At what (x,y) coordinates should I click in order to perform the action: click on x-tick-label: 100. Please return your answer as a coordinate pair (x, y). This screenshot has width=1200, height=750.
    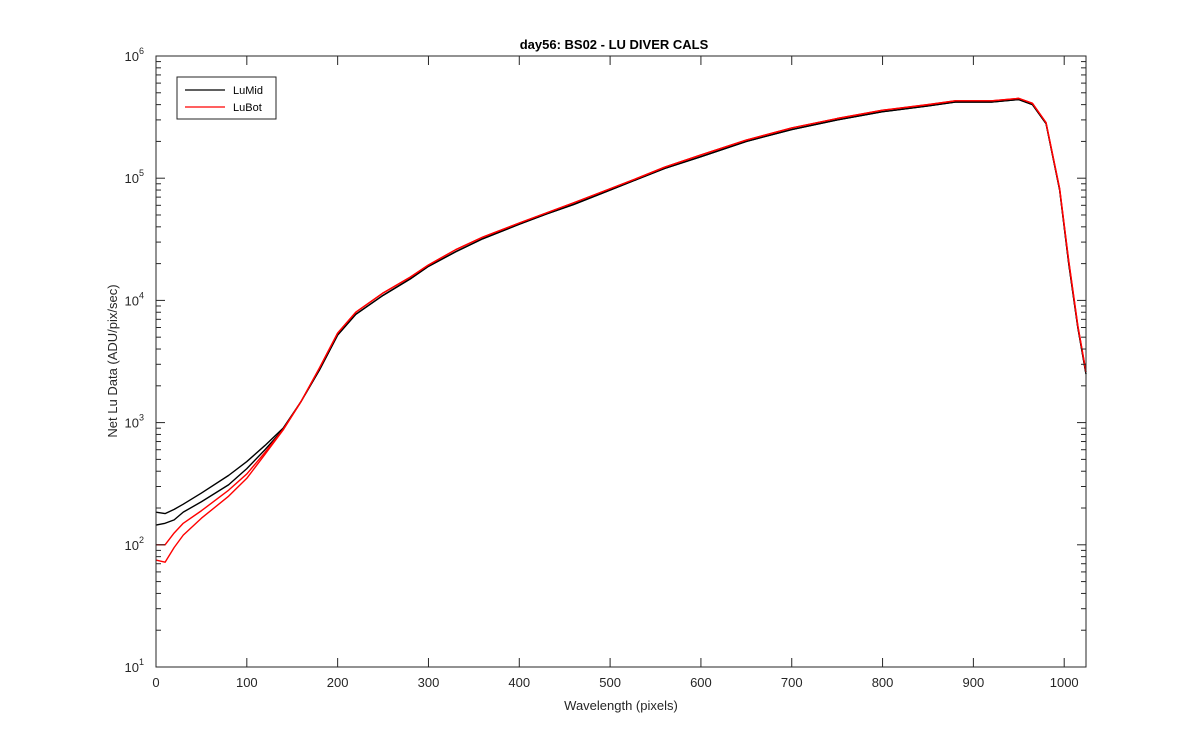
    Looking at the image, I should click on (247, 682).